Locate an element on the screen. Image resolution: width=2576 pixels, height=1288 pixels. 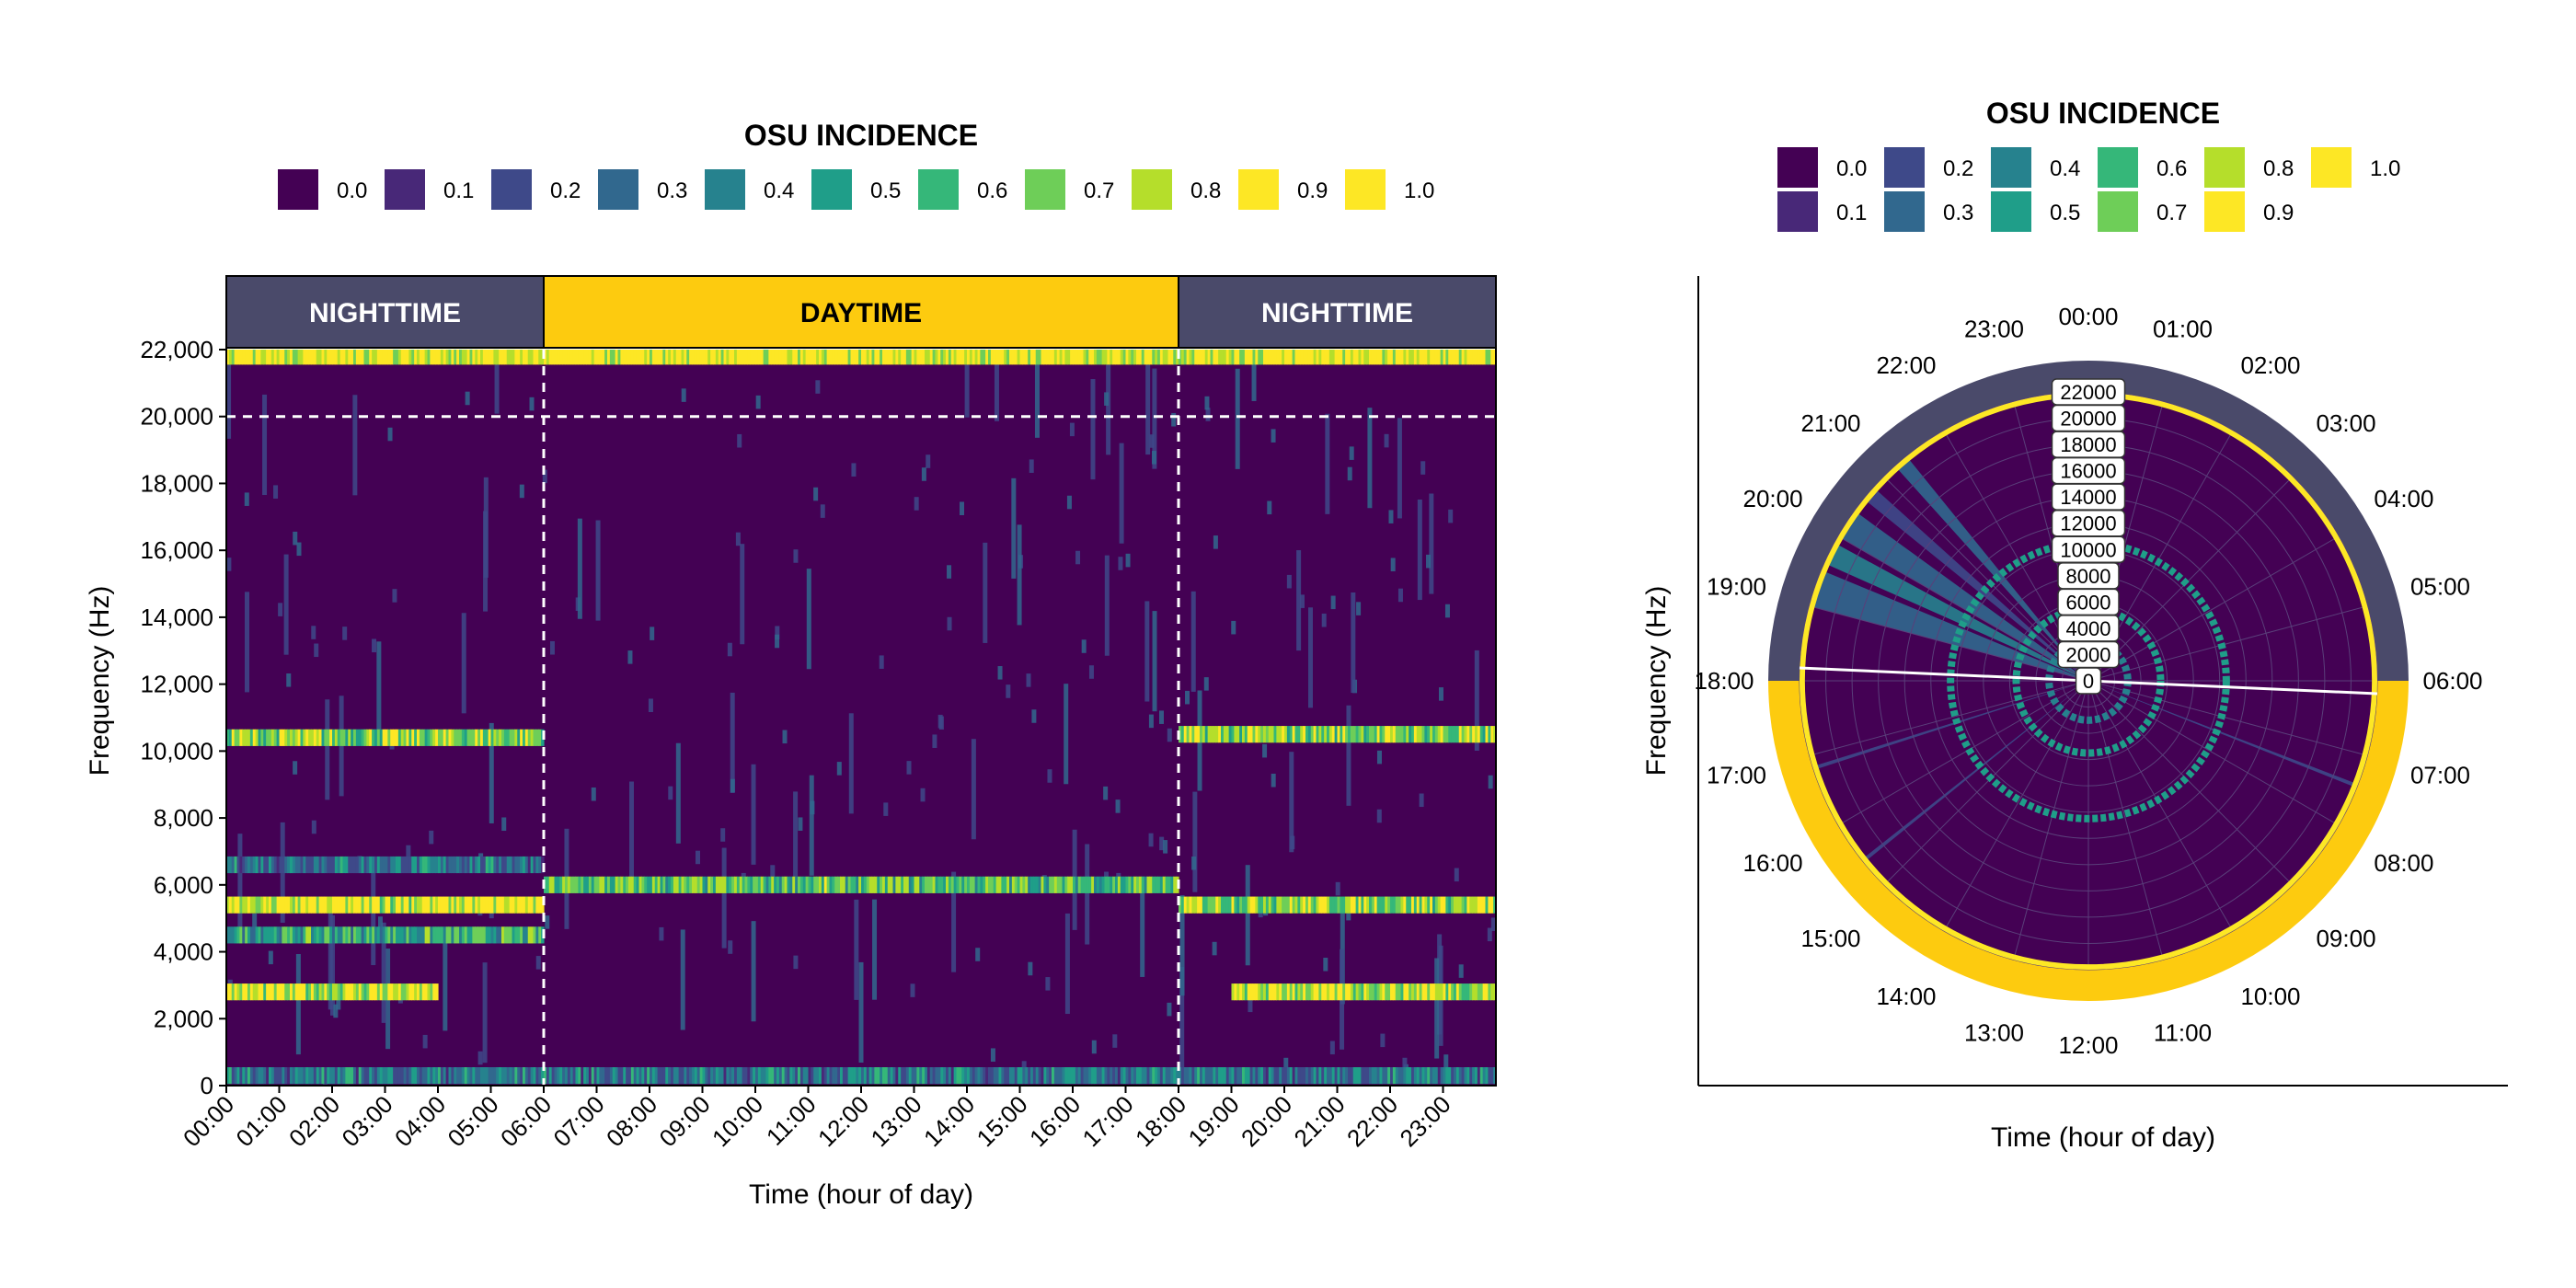
x-tick-label: 10:00 is located at coordinates (737, 1121).